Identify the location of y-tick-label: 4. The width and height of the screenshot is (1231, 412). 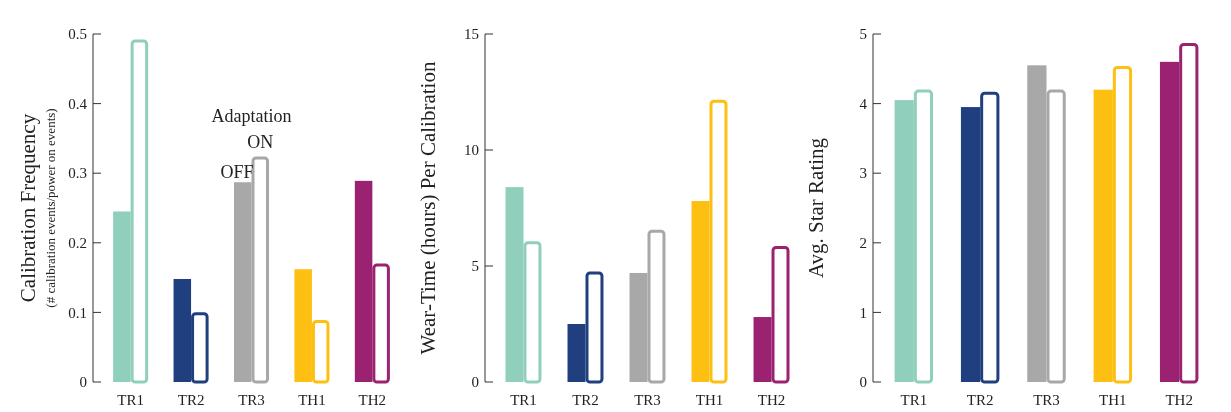
(863, 103).